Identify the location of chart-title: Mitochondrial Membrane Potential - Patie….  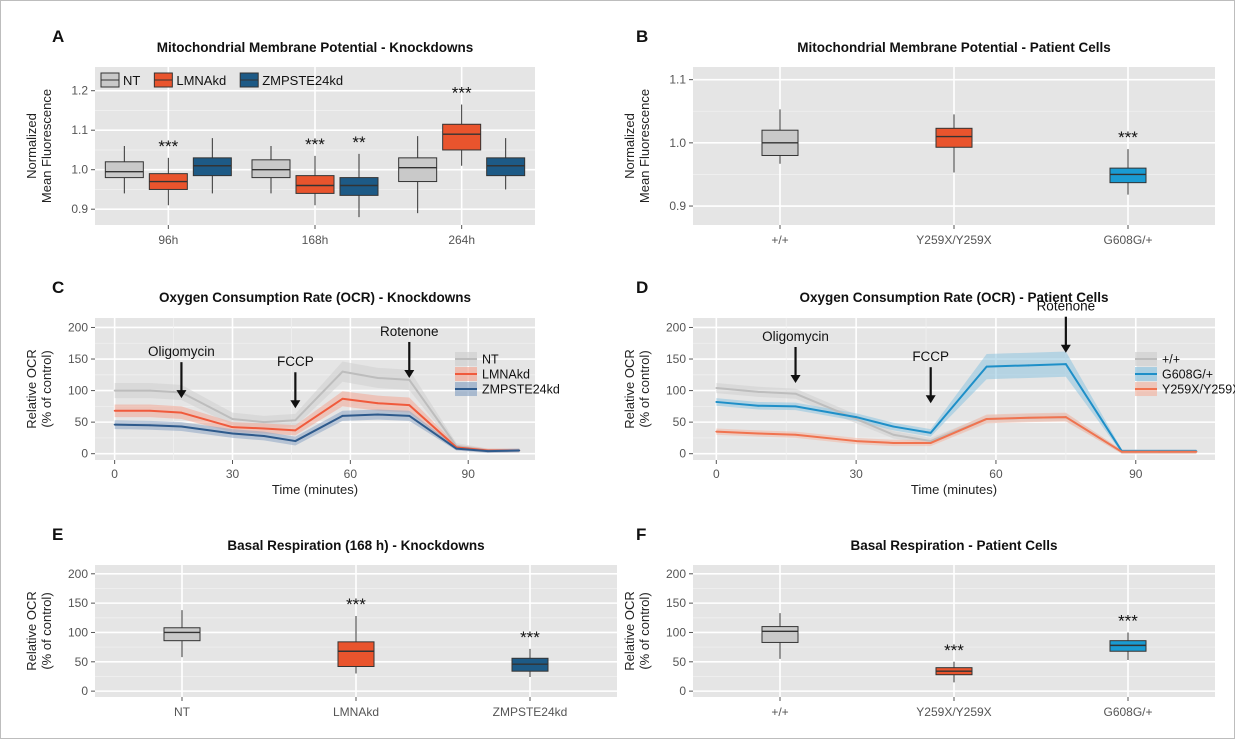
(954, 47).